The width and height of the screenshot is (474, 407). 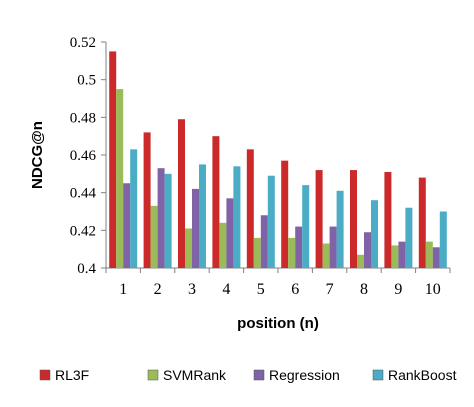 What do you see at coordinates (248, 375) in the screenshot?
I see `legend: RL3F SVMRank Regression RankBoost` at bounding box center [248, 375].